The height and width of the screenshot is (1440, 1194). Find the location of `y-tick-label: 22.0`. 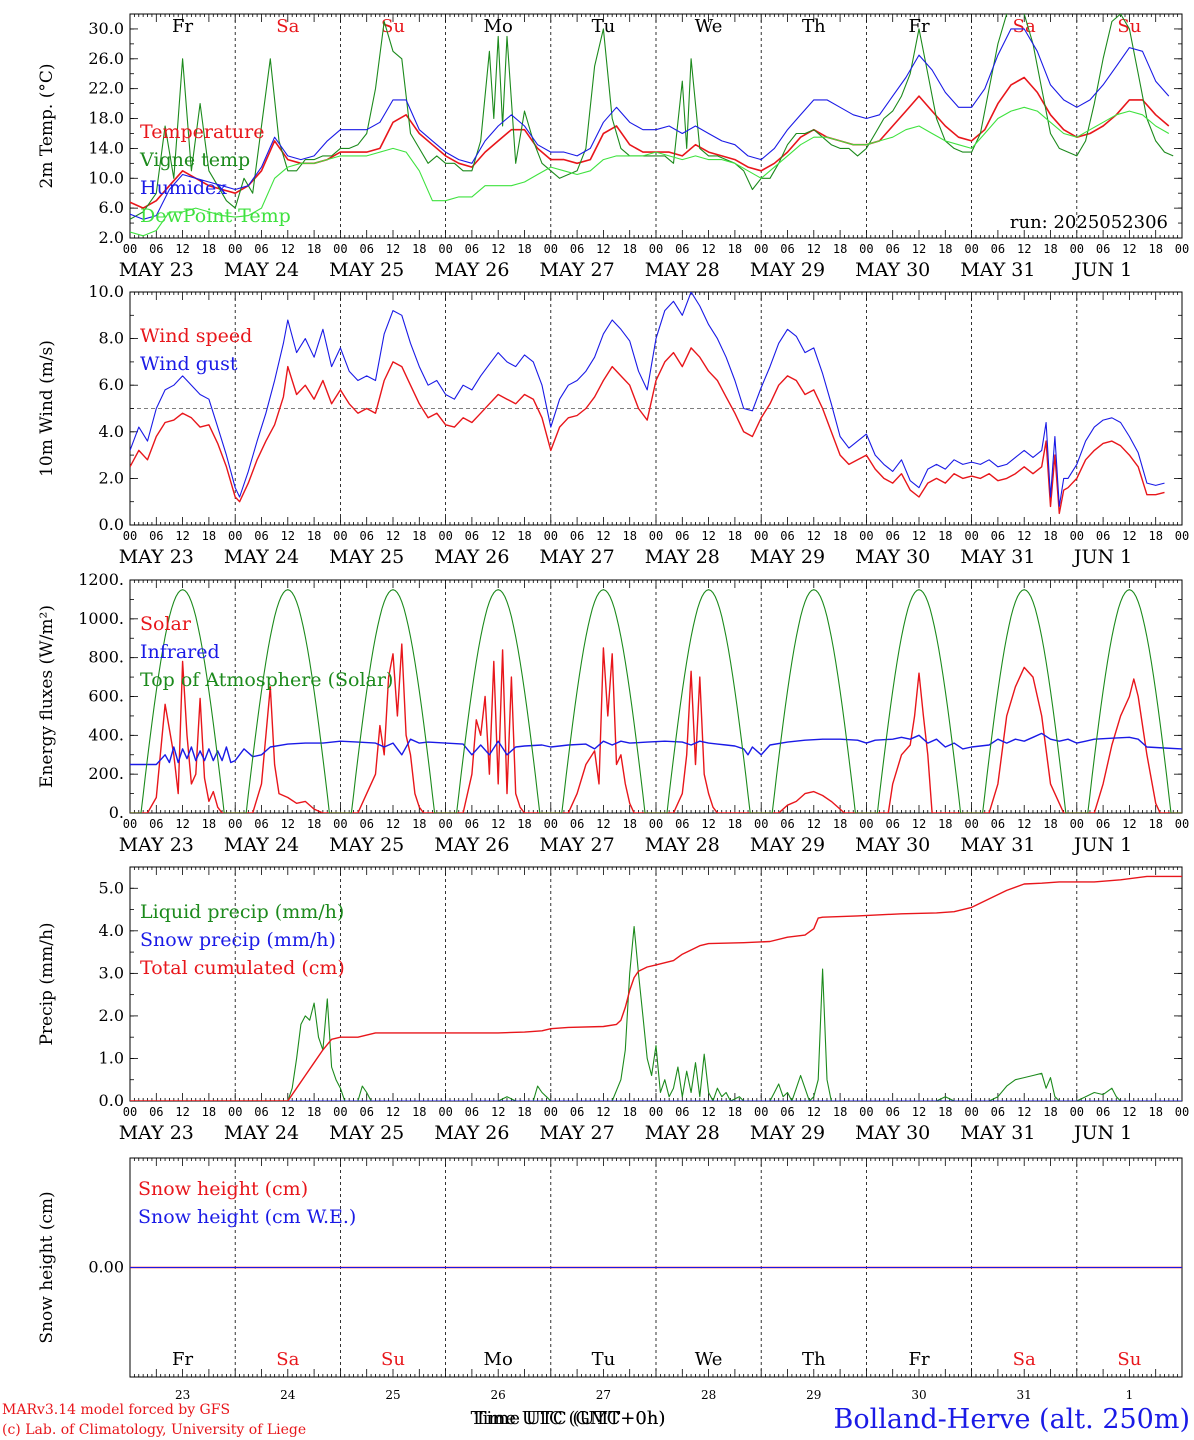

y-tick-label: 22.0 is located at coordinates (106, 88).